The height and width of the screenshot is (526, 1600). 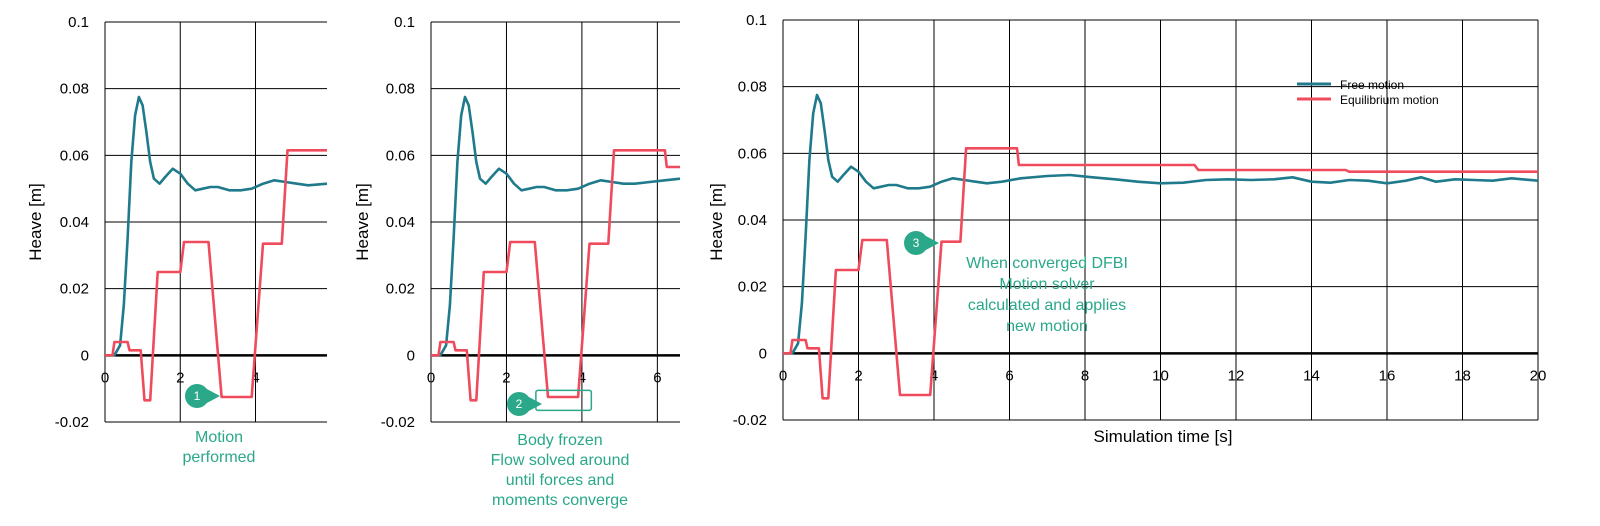 I want to click on chart-1-annotation-line-2: performed, so click(x=219, y=457).